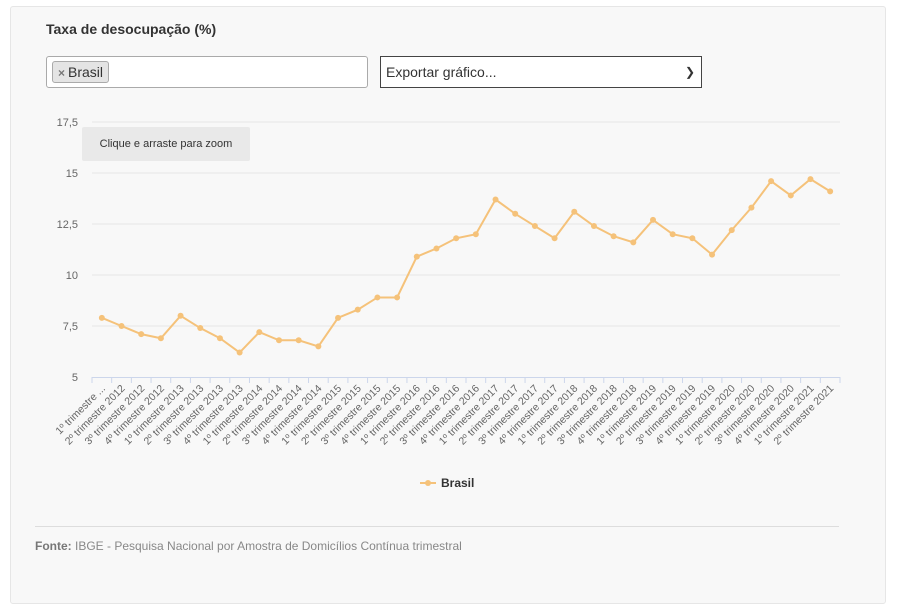  Describe the element at coordinates (457, 483) in the screenshot. I see `legend-label-brasil: Brasil` at that location.